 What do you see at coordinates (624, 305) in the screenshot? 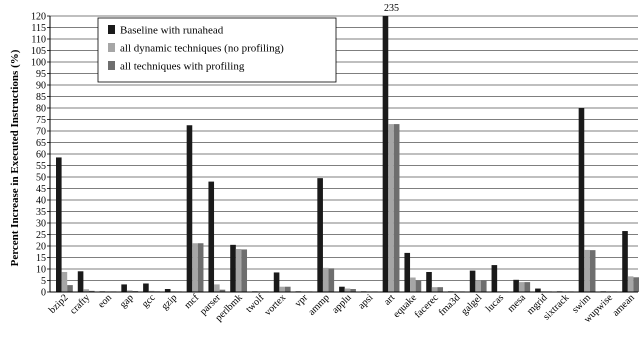
I see `x-tick-label: amean` at bounding box center [624, 305].